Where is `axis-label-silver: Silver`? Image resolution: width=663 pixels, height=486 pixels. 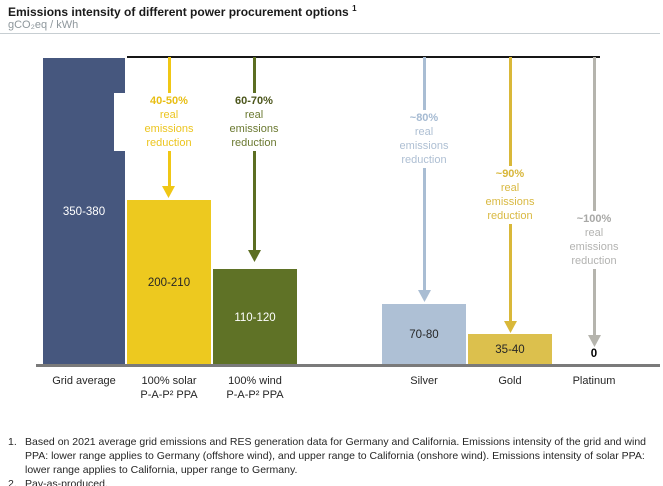 axis-label-silver: Silver is located at coordinates (424, 381).